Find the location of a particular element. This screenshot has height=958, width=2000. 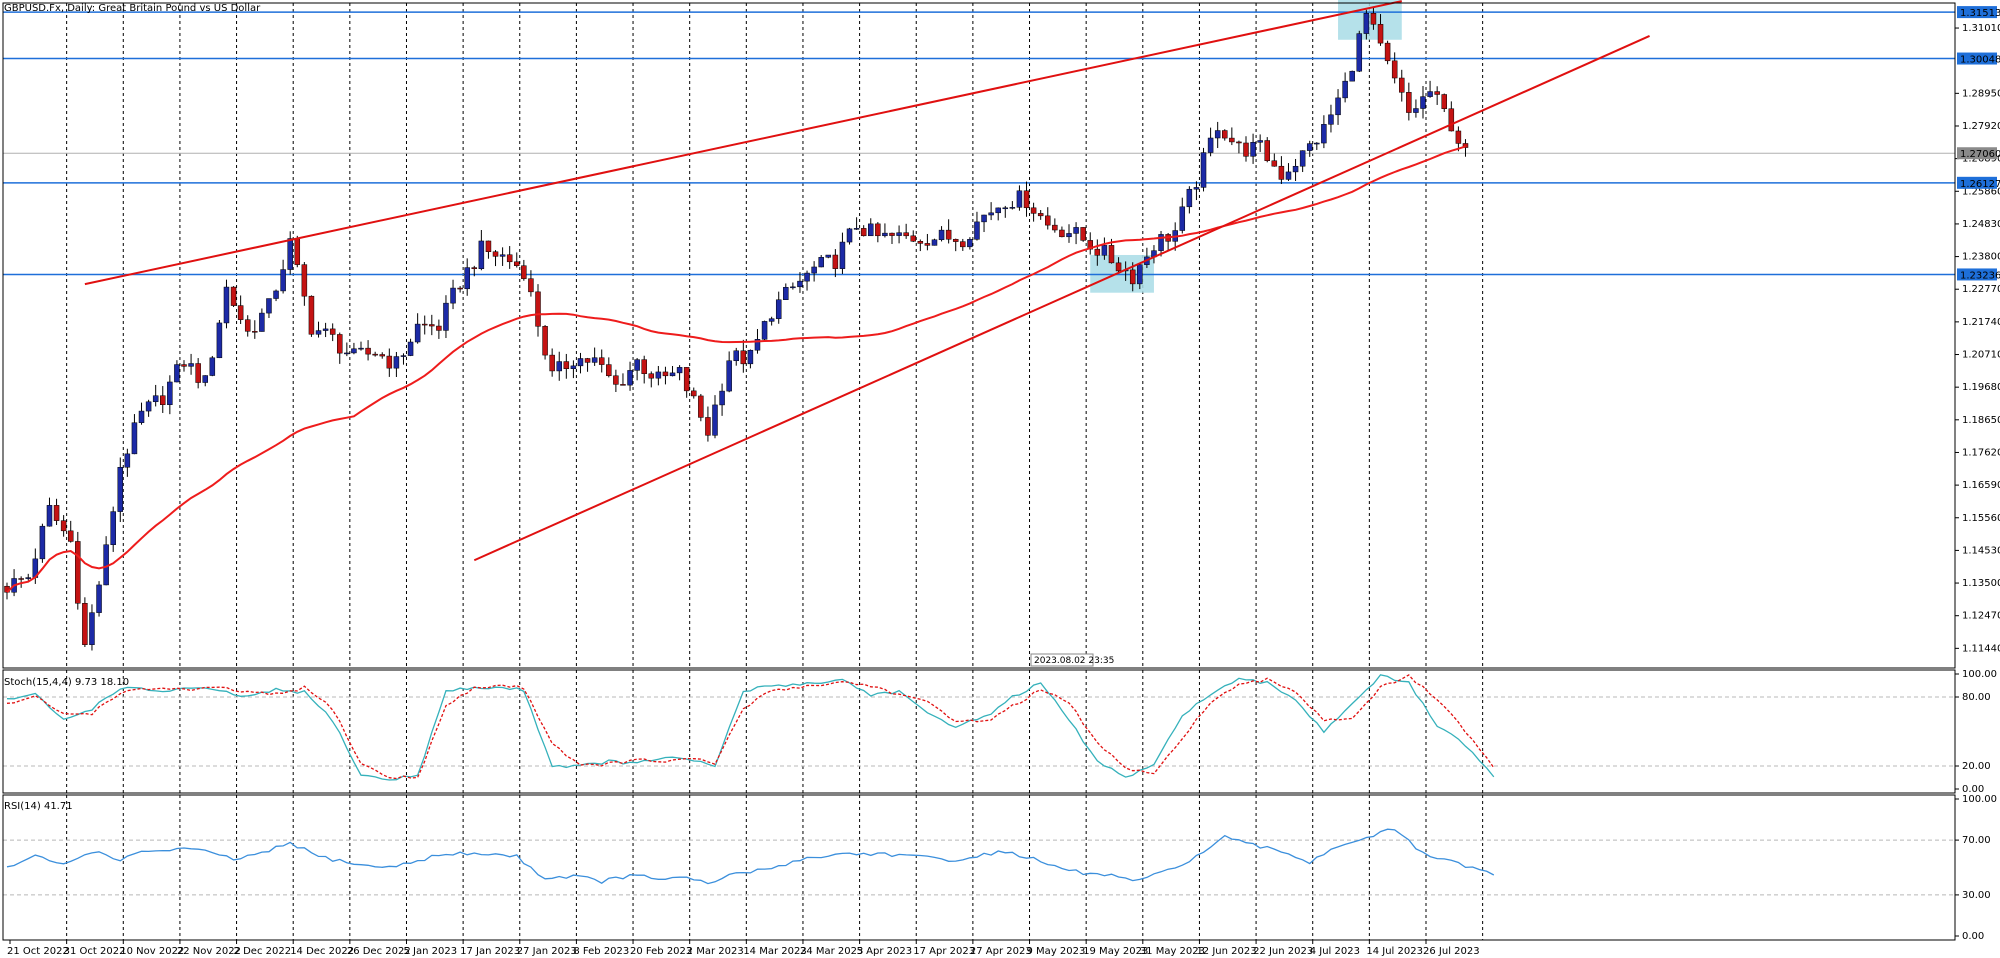

price-tick-label: 1.12470 is located at coordinates (1981, 616).